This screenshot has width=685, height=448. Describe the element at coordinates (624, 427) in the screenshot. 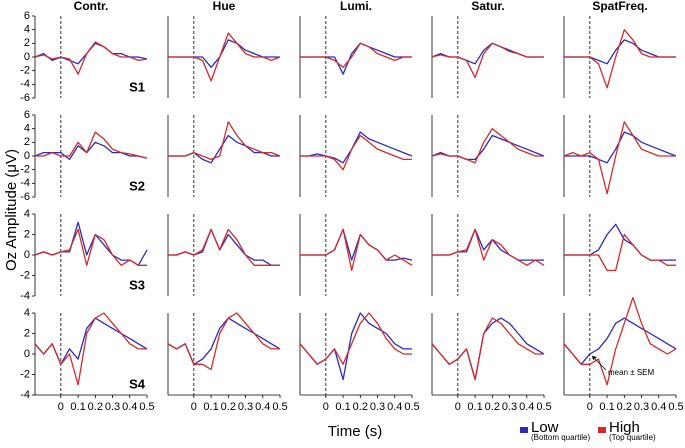

I see `legend-label: High` at that location.